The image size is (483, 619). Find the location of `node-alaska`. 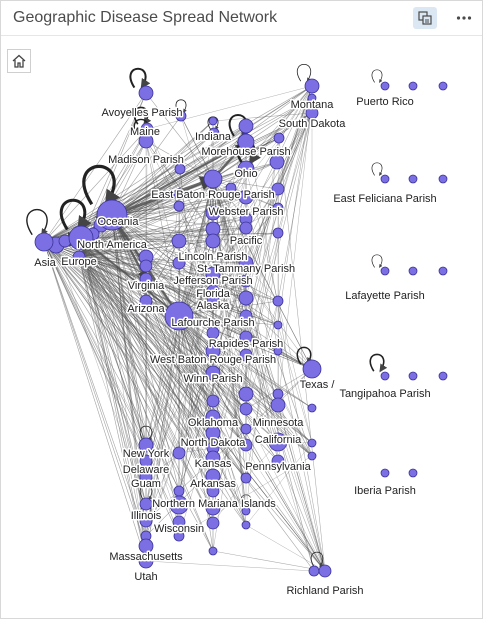

node-alaska is located at coordinates (213, 301).